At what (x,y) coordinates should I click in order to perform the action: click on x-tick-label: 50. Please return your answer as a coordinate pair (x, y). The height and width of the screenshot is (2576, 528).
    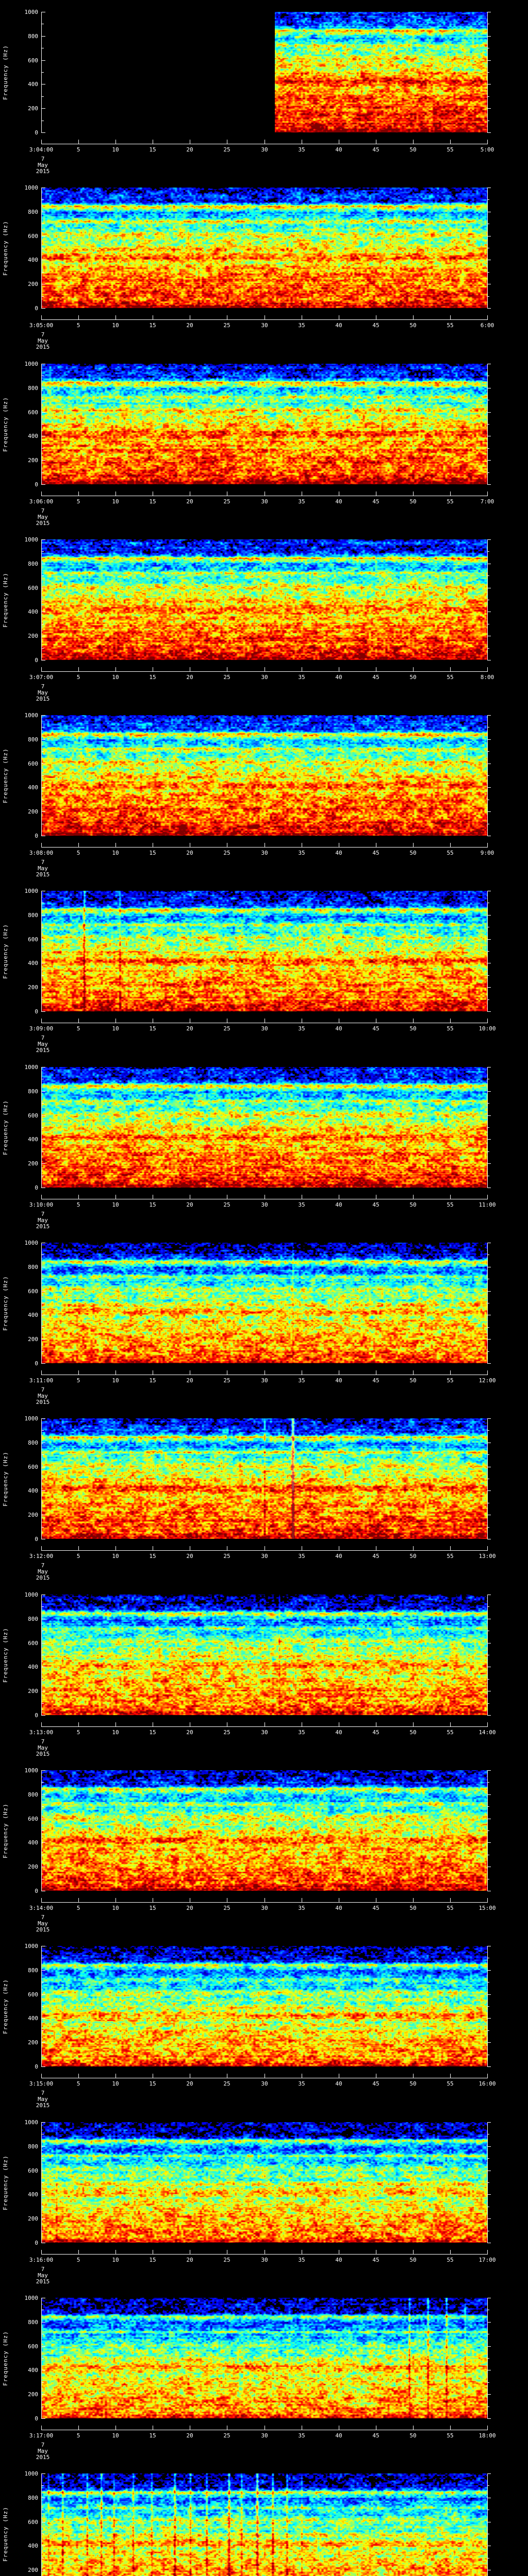
    Looking at the image, I should click on (413, 501).